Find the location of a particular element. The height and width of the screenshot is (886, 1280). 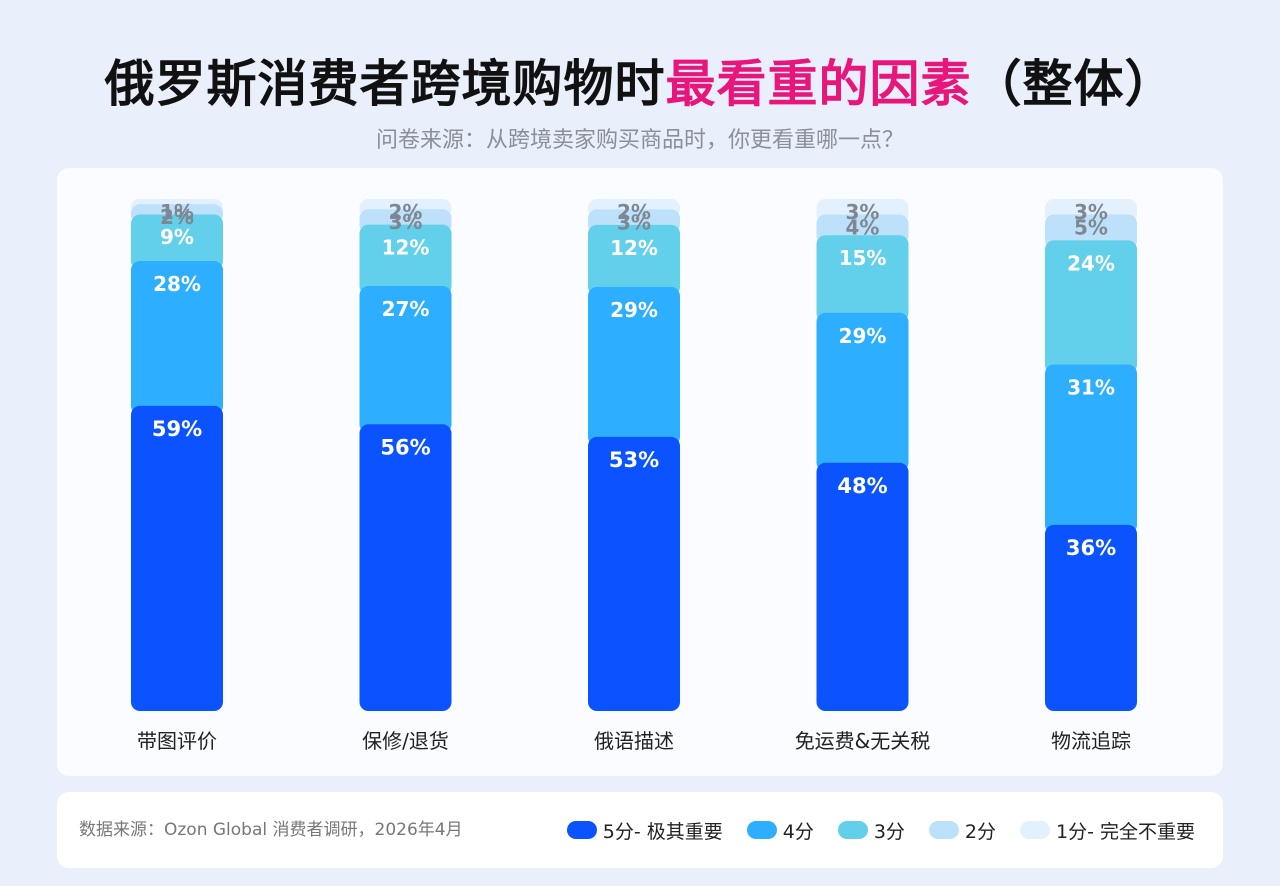

bar-value-label: 48% is located at coordinates (862, 486).